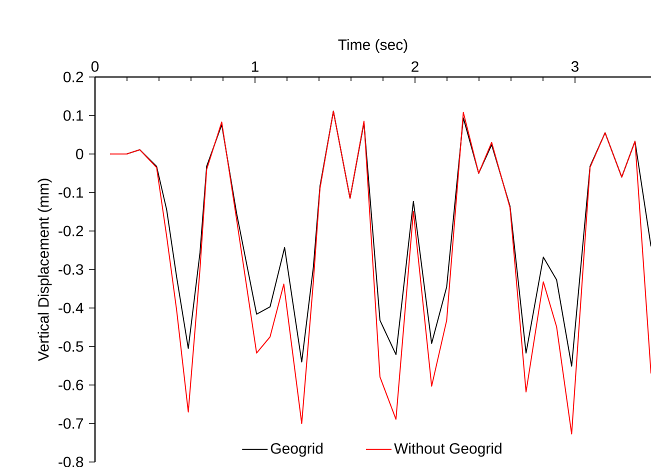  What do you see at coordinates (71, 385) in the screenshot?
I see `y-tick-label: -0.6` at bounding box center [71, 385].